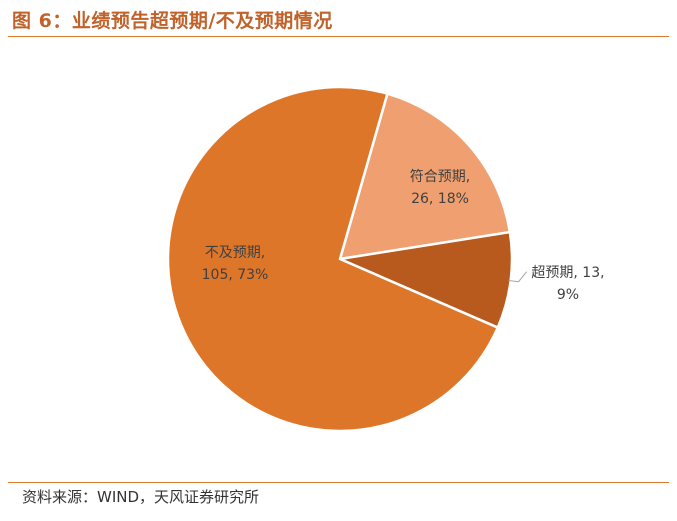 The image size is (677, 521). Describe the element at coordinates (517, 277) in the screenshot. I see `leader-line` at that location.